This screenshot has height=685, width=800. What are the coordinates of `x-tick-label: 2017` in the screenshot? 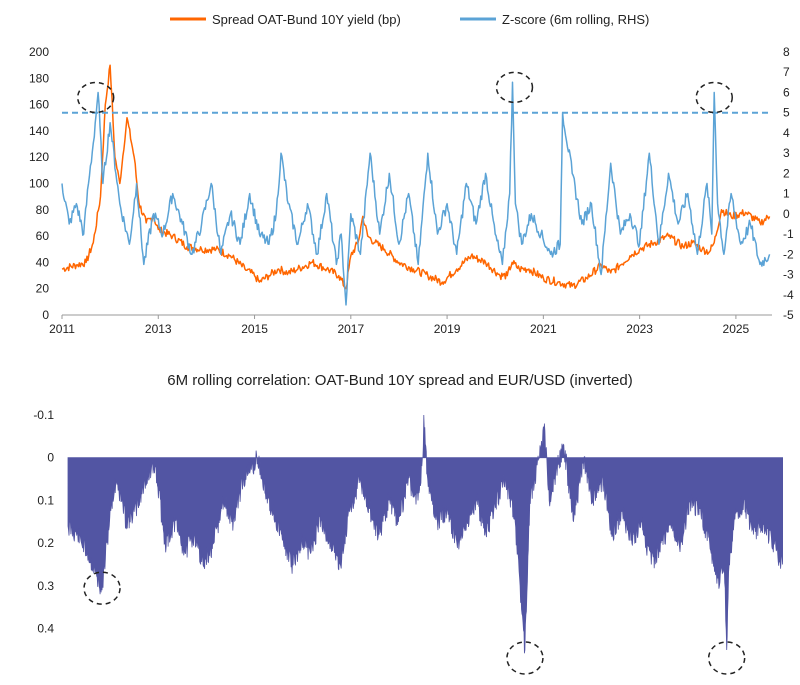 It's located at (350, 329).